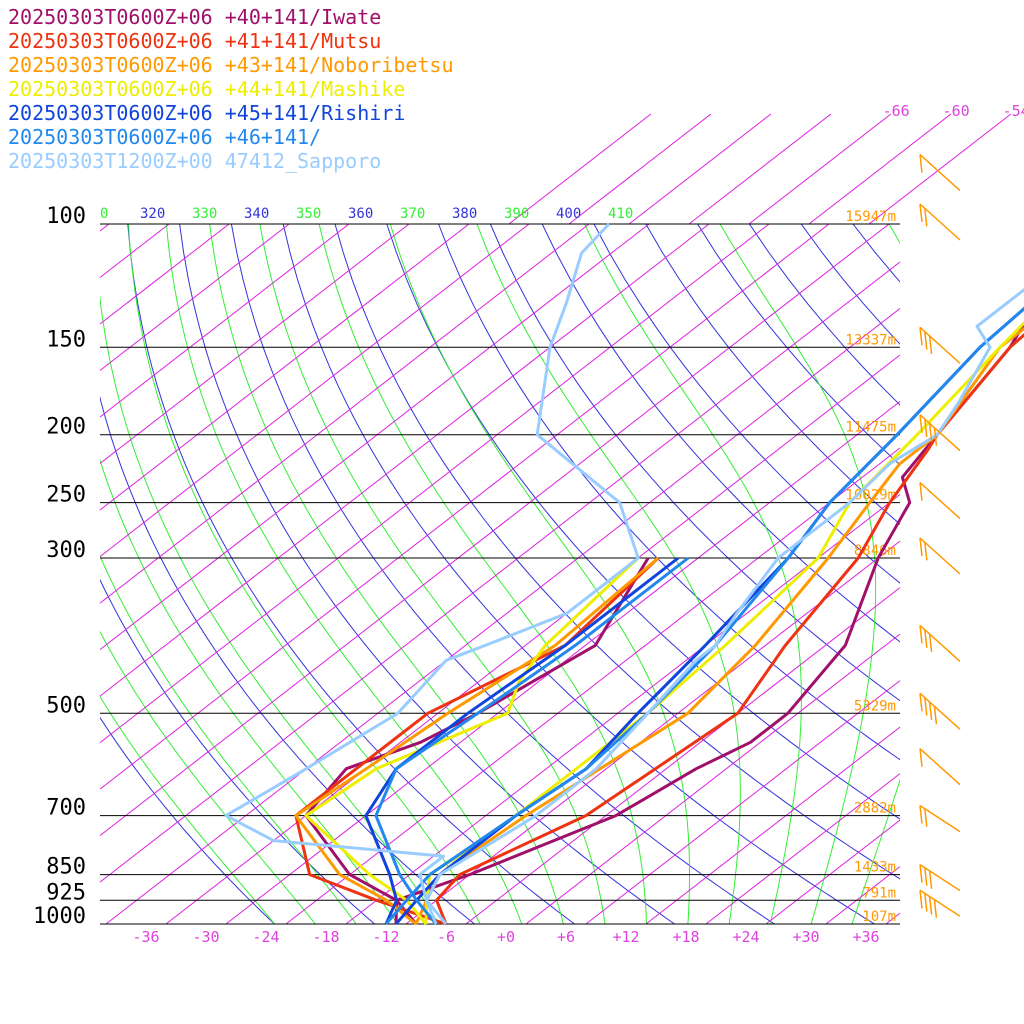 The image size is (1024, 1024). I want to click on temperature-tick-label: +0, so click(506, 937).